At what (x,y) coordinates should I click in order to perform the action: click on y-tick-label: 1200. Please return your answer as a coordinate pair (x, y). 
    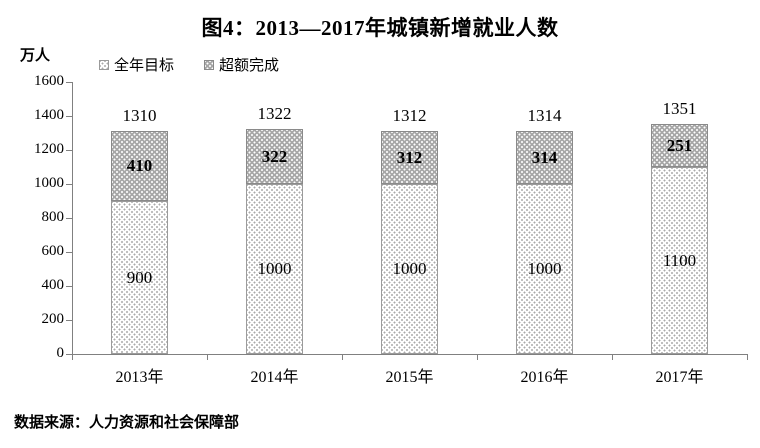
    Looking at the image, I should click on (49, 149).